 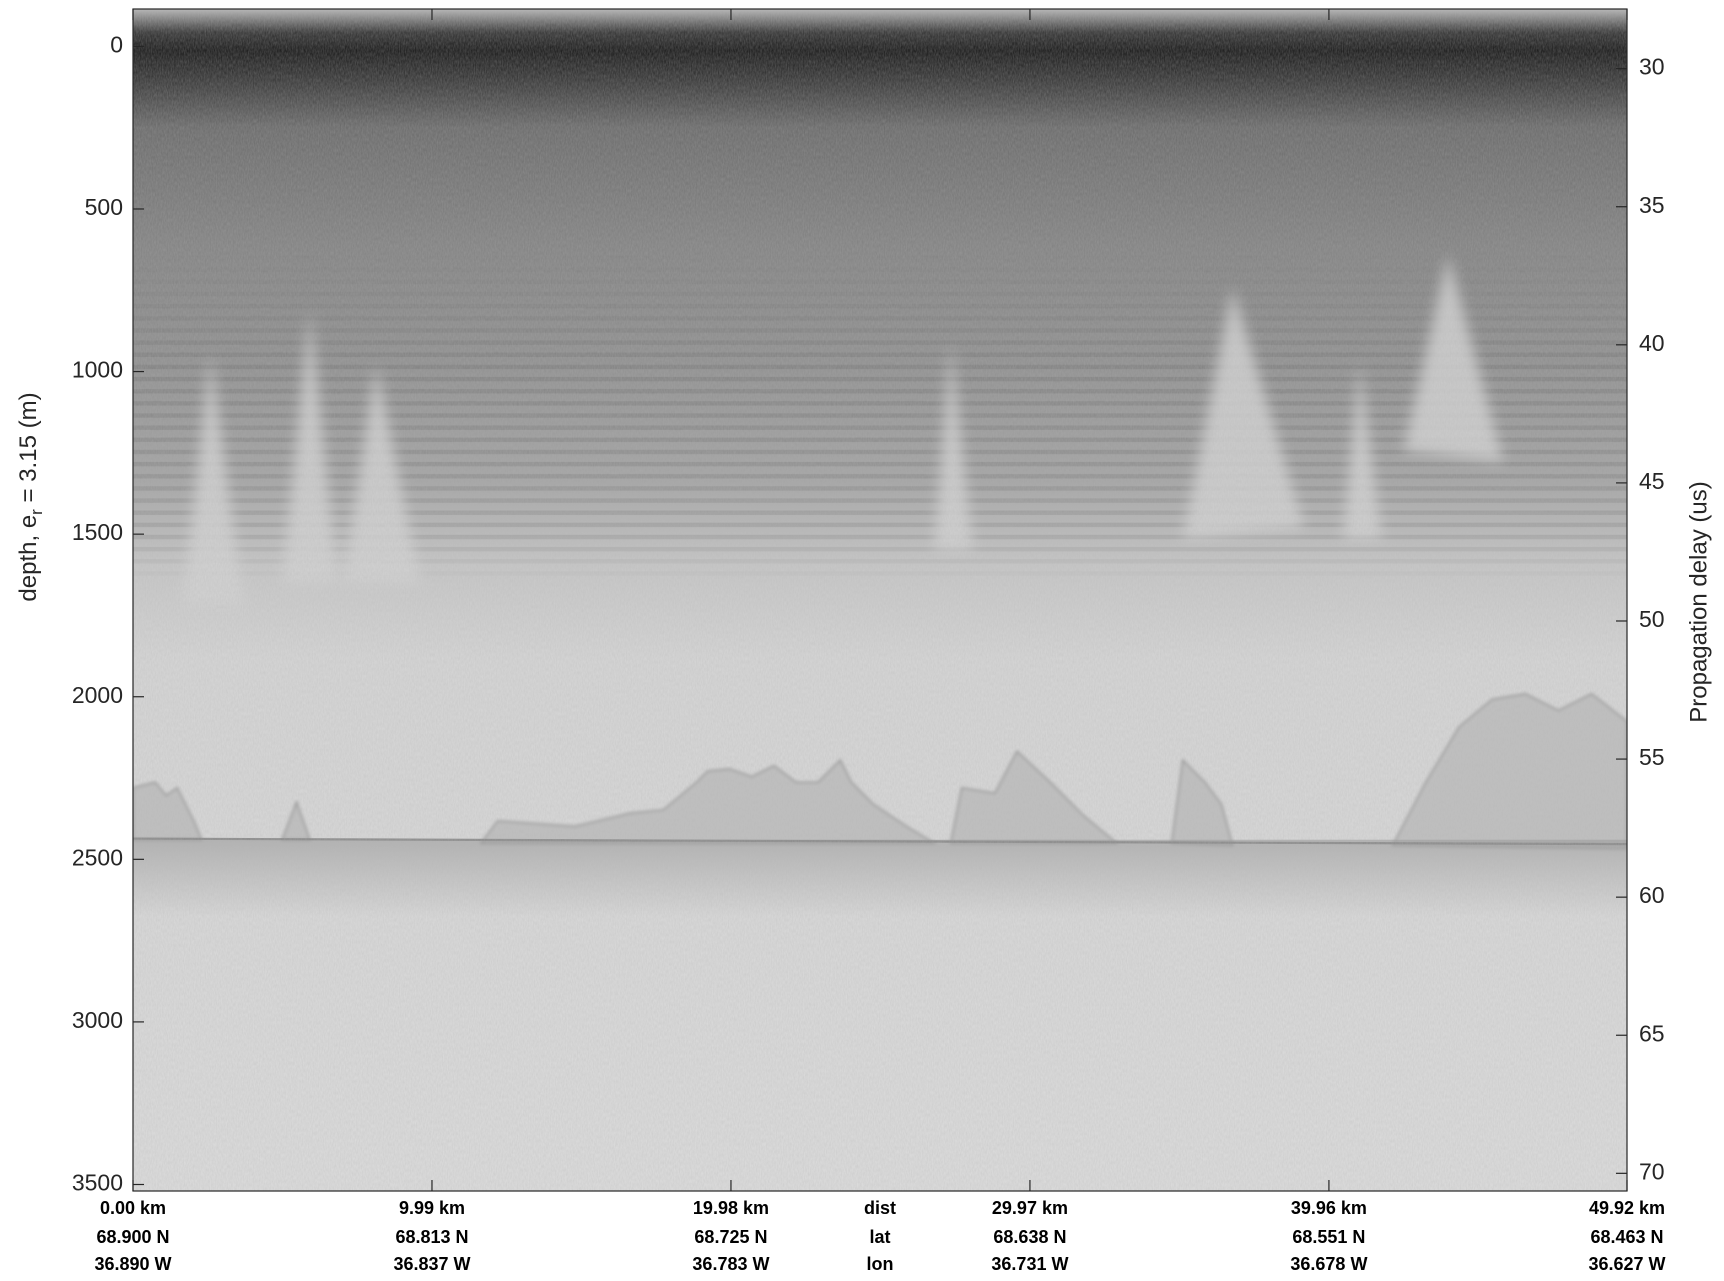 I want to click on y2-tick-label: 70, so click(x=1652, y=1171).